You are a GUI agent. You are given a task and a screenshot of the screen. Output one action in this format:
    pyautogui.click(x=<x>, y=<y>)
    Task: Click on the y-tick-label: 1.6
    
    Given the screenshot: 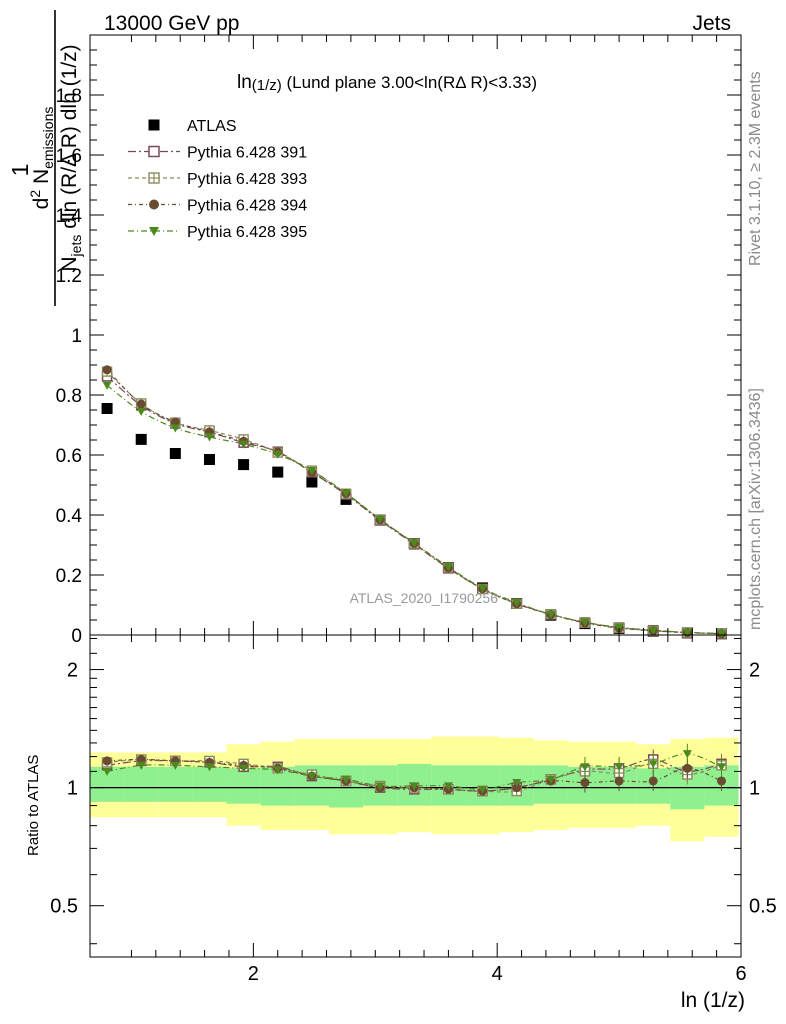 What is the action you would take?
    pyautogui.click(x=69, y=156)
    